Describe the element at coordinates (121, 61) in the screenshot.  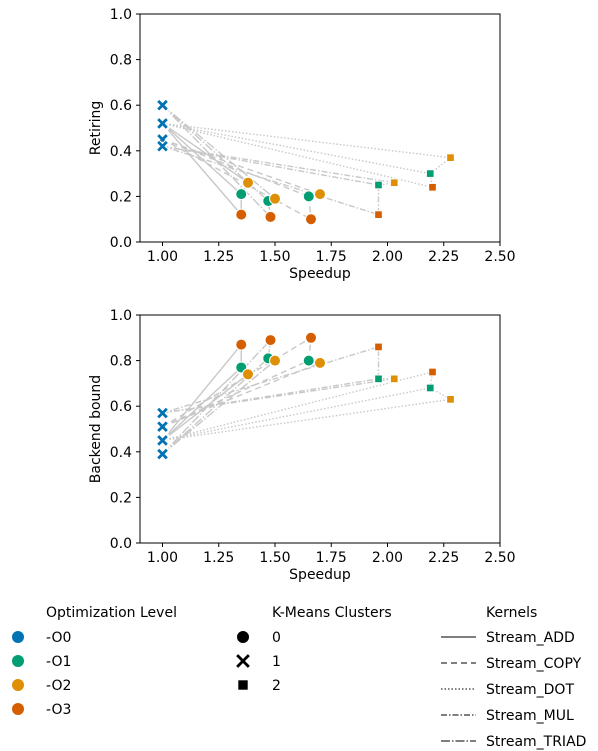
I see `retiring-y-tick-label: 0.8` at that location.